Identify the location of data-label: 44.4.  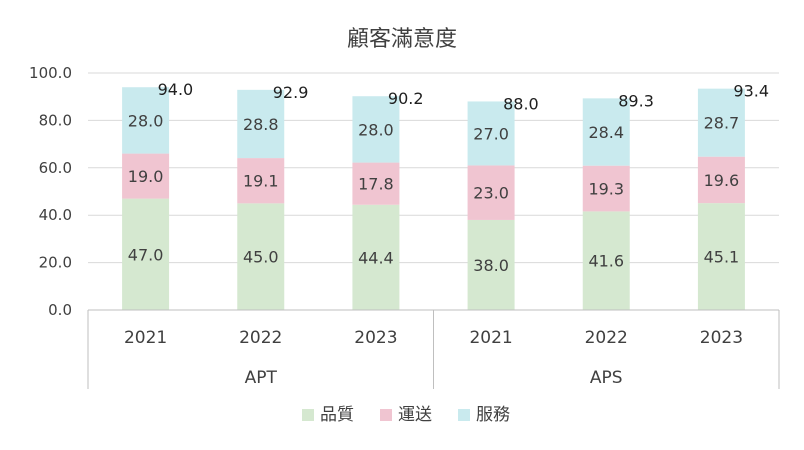
(376, 257).